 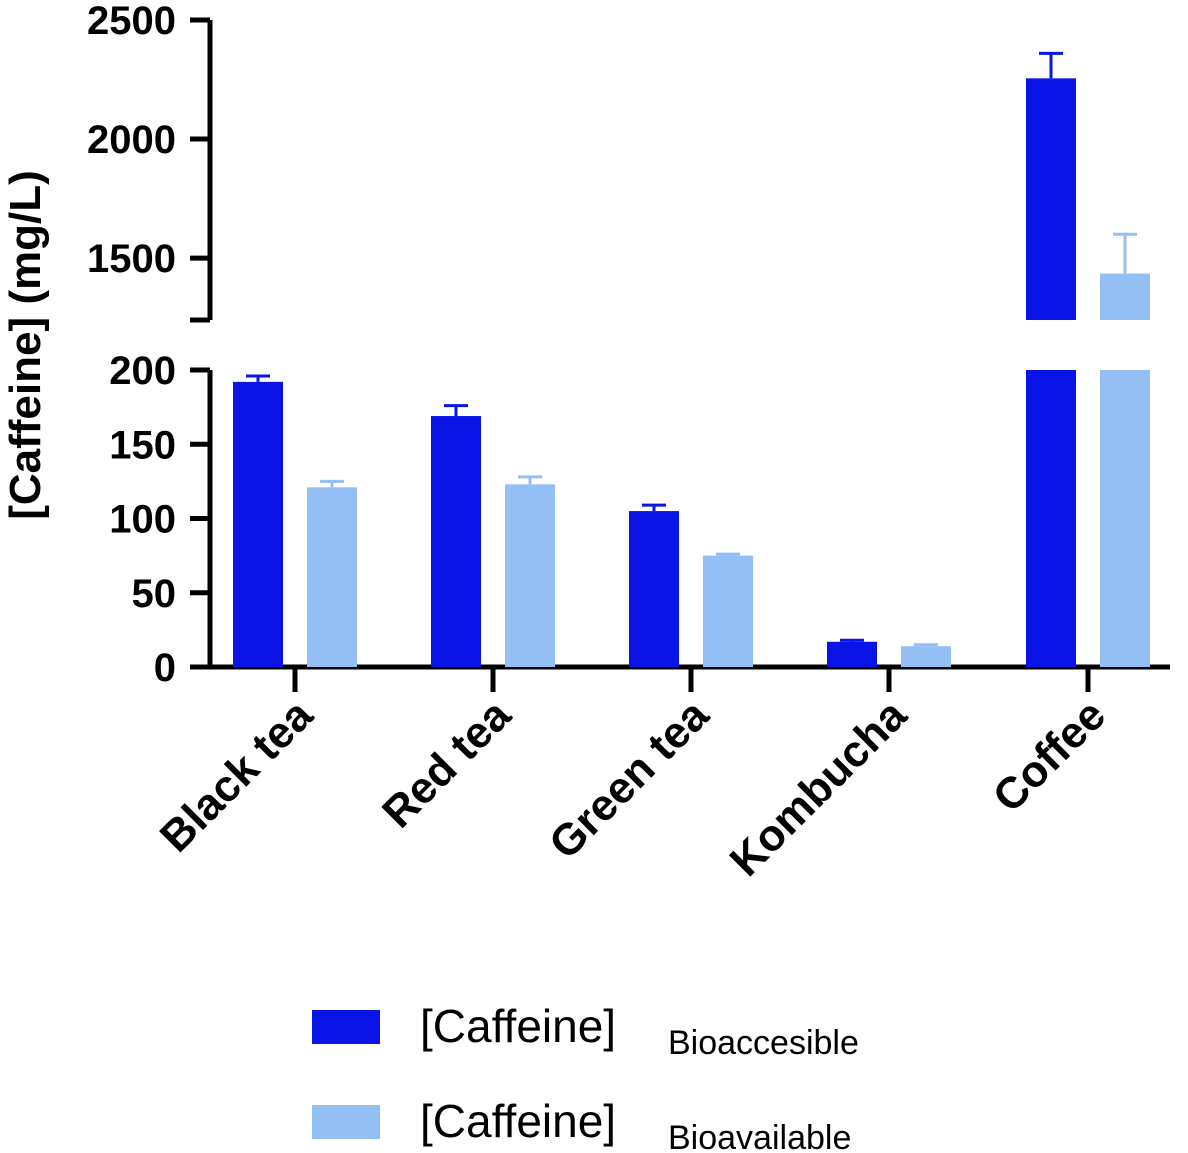 I want to click on category-label: Coffee, so click(x=1049, y=755).